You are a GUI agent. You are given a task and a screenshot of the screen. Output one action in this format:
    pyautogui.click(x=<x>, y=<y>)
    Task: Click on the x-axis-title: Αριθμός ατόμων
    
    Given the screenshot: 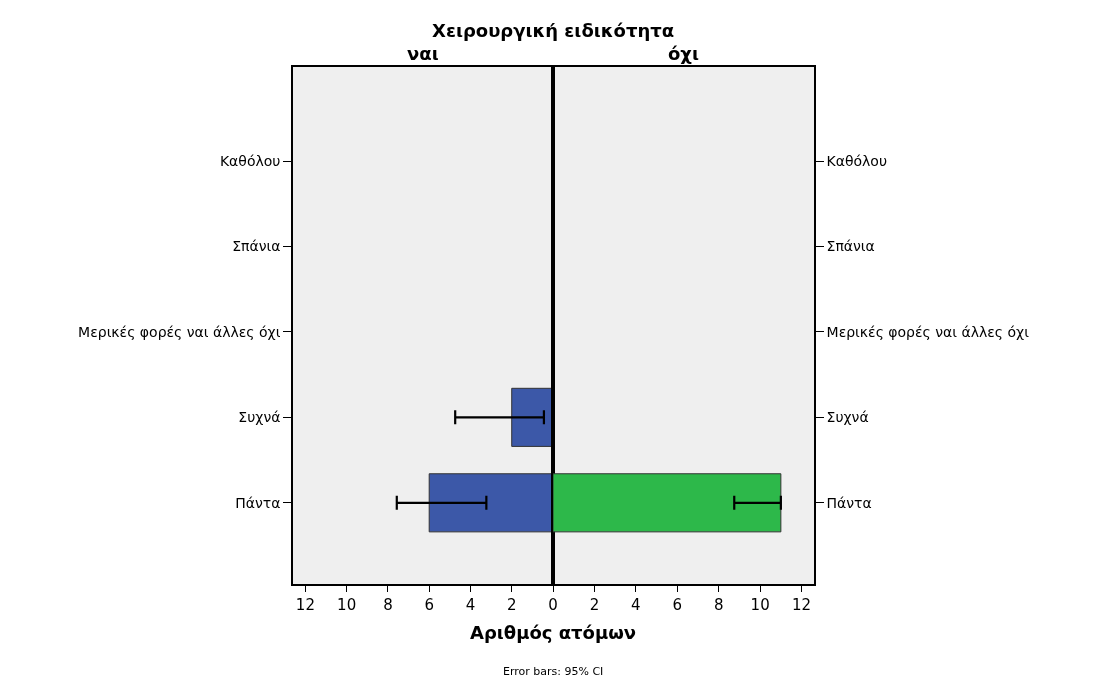 What is the action you would take?
    pyautogui.click(x=553, y=632)
    